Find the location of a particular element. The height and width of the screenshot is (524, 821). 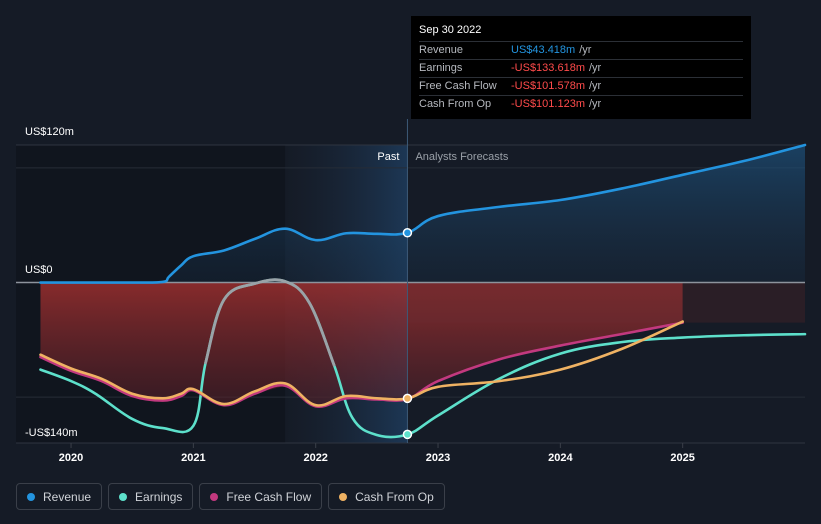

y-tick-label-top: US$120m is located at coordinates (49, 132).